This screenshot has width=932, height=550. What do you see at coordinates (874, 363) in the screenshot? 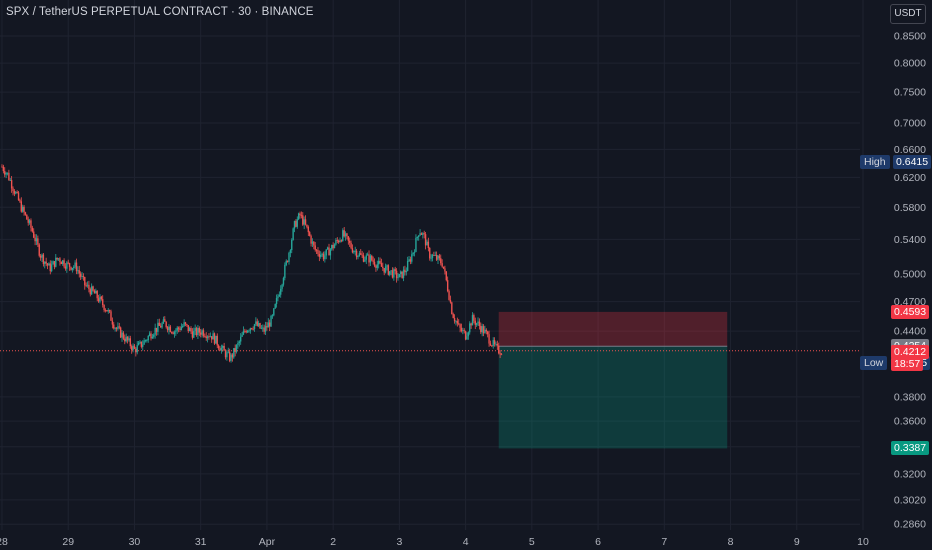
I see `low-label: Low` at bounding box center [874, 363].